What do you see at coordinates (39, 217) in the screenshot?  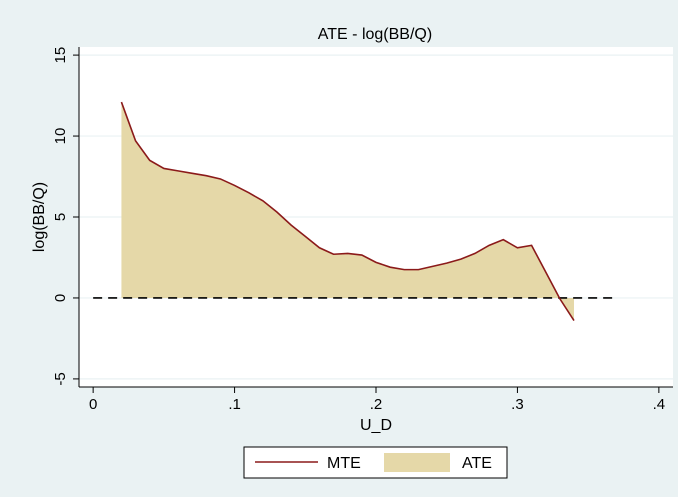 I see `y-axis-label: log(BB/Q)` at bounding box center [39, 217].